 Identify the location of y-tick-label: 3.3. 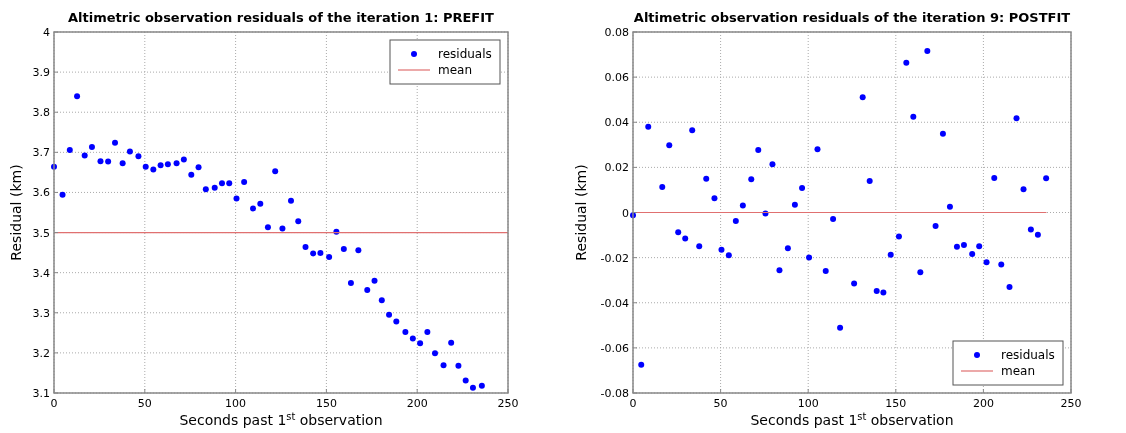
(41, 313).